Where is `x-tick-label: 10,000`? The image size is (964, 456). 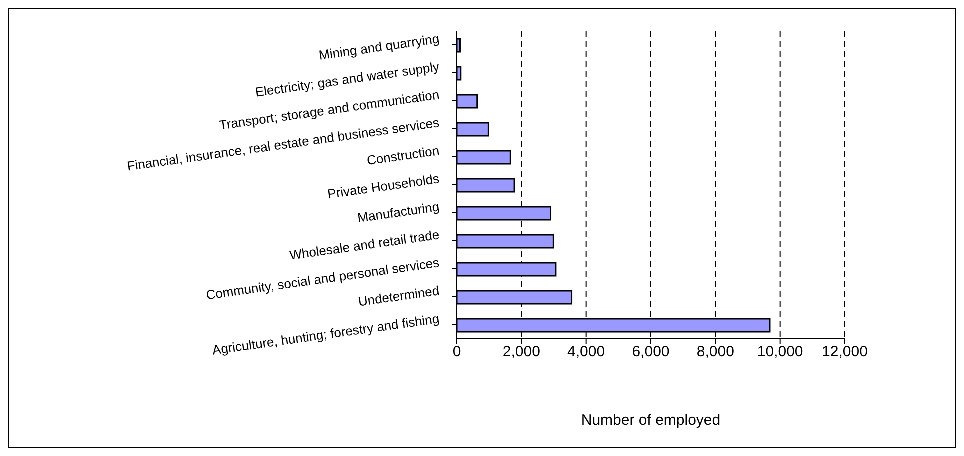
x-tick-label: 10,000 is located at coordinates (780, 352).